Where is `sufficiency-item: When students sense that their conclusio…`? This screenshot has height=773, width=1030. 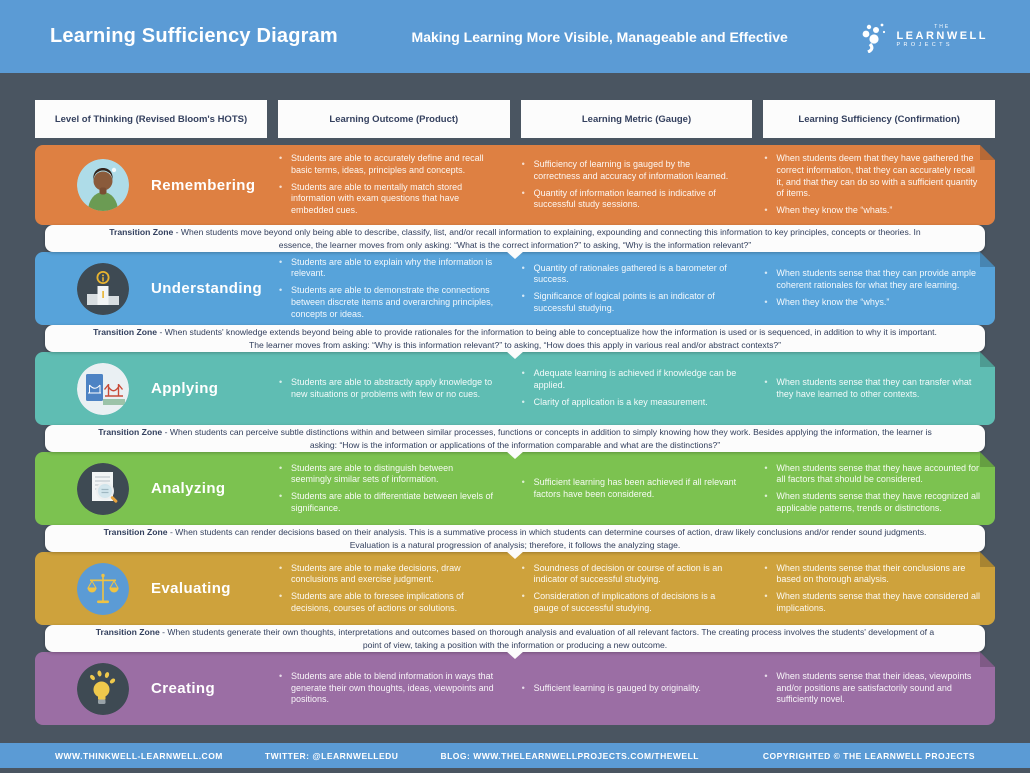 sufficiency-item: When students sense that their conclusio… is located at coordinates (872, 574).